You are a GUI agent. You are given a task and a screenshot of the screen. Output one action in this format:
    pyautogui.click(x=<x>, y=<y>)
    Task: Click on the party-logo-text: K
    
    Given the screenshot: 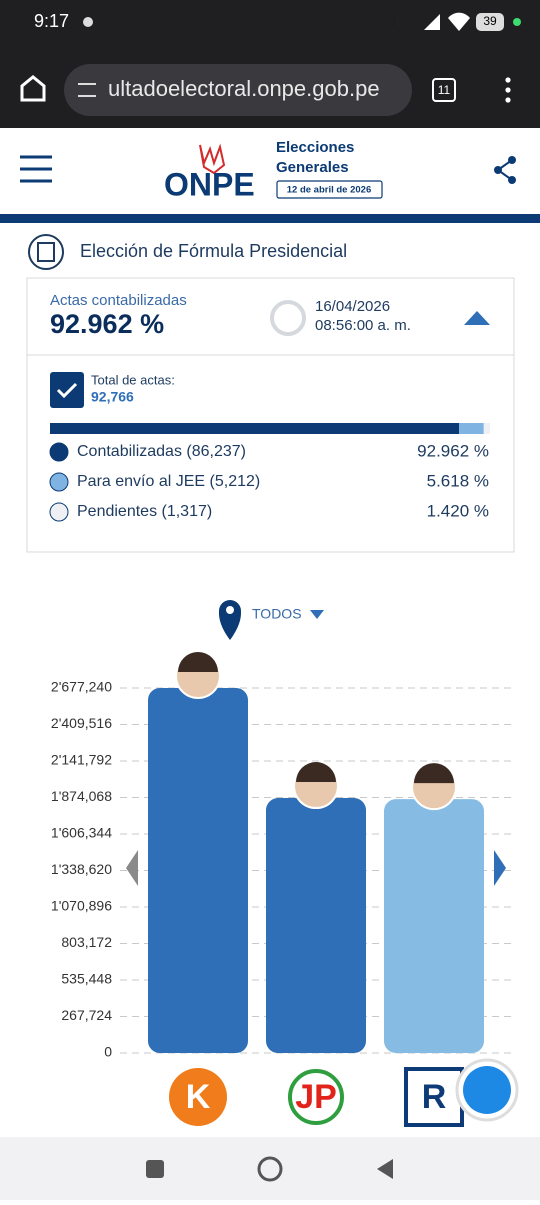 What is the action you would take?
    pyautogui.click(x=198, y=1097)
    